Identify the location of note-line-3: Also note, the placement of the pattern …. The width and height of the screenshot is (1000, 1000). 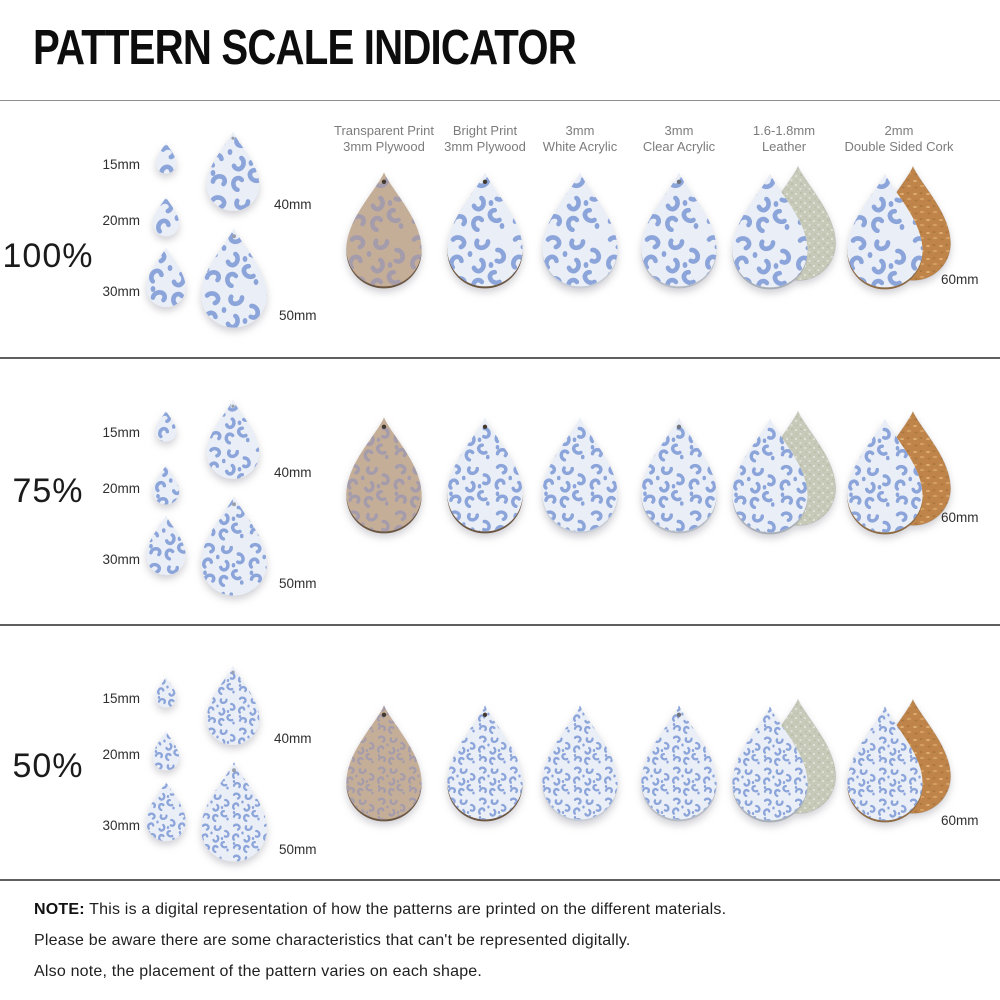
(258, 971).